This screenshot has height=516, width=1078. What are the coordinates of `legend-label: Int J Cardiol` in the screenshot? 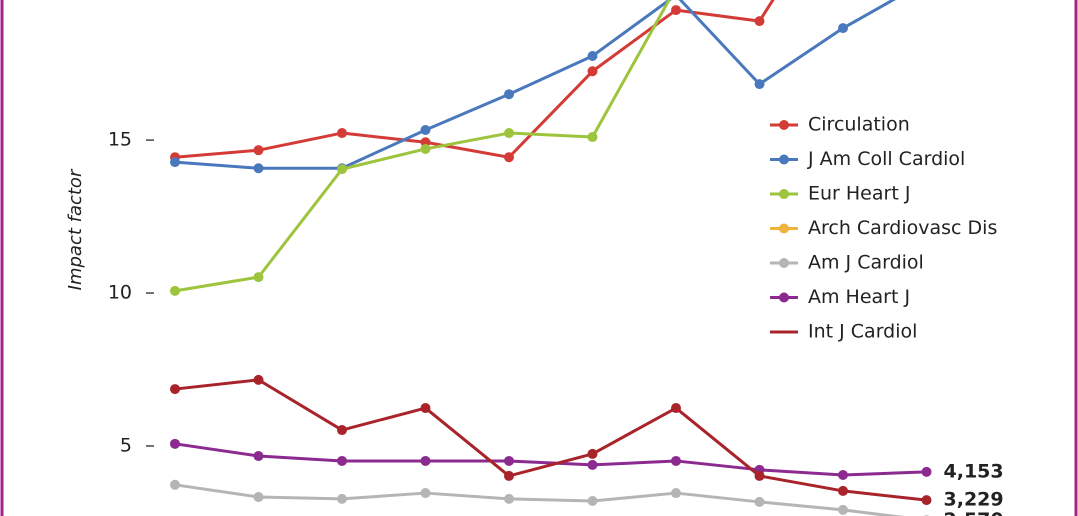 It's located at (862, 332).